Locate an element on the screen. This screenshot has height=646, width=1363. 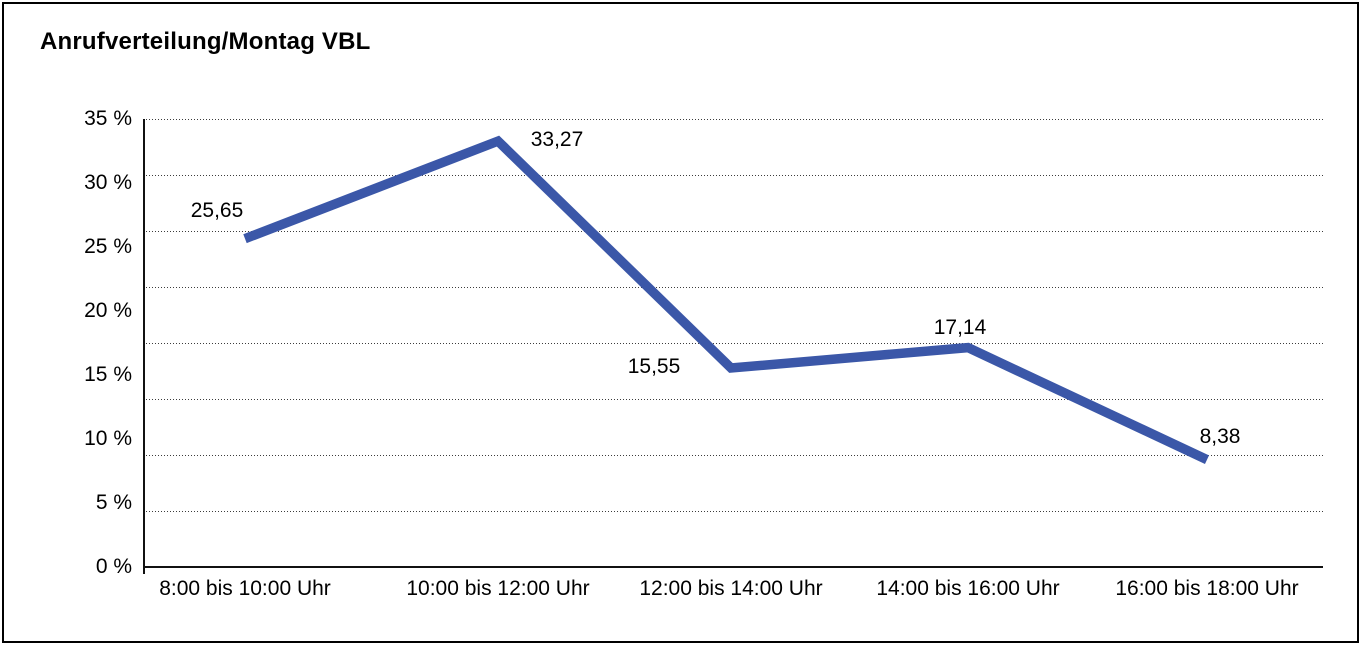
x-axis-line is located at coordinates (733, 567).